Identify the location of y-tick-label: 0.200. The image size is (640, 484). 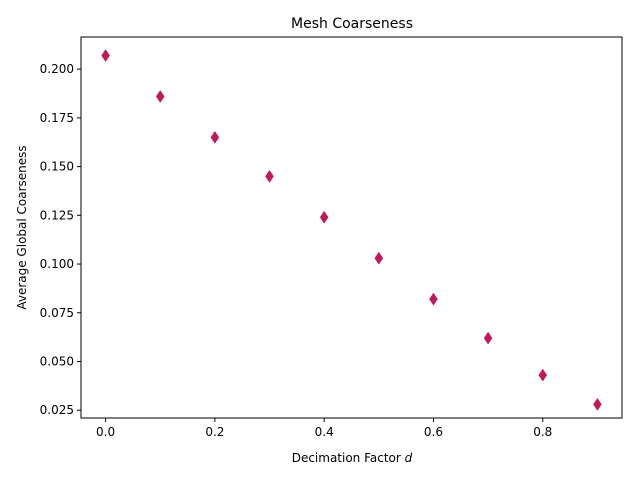
(57, 69).